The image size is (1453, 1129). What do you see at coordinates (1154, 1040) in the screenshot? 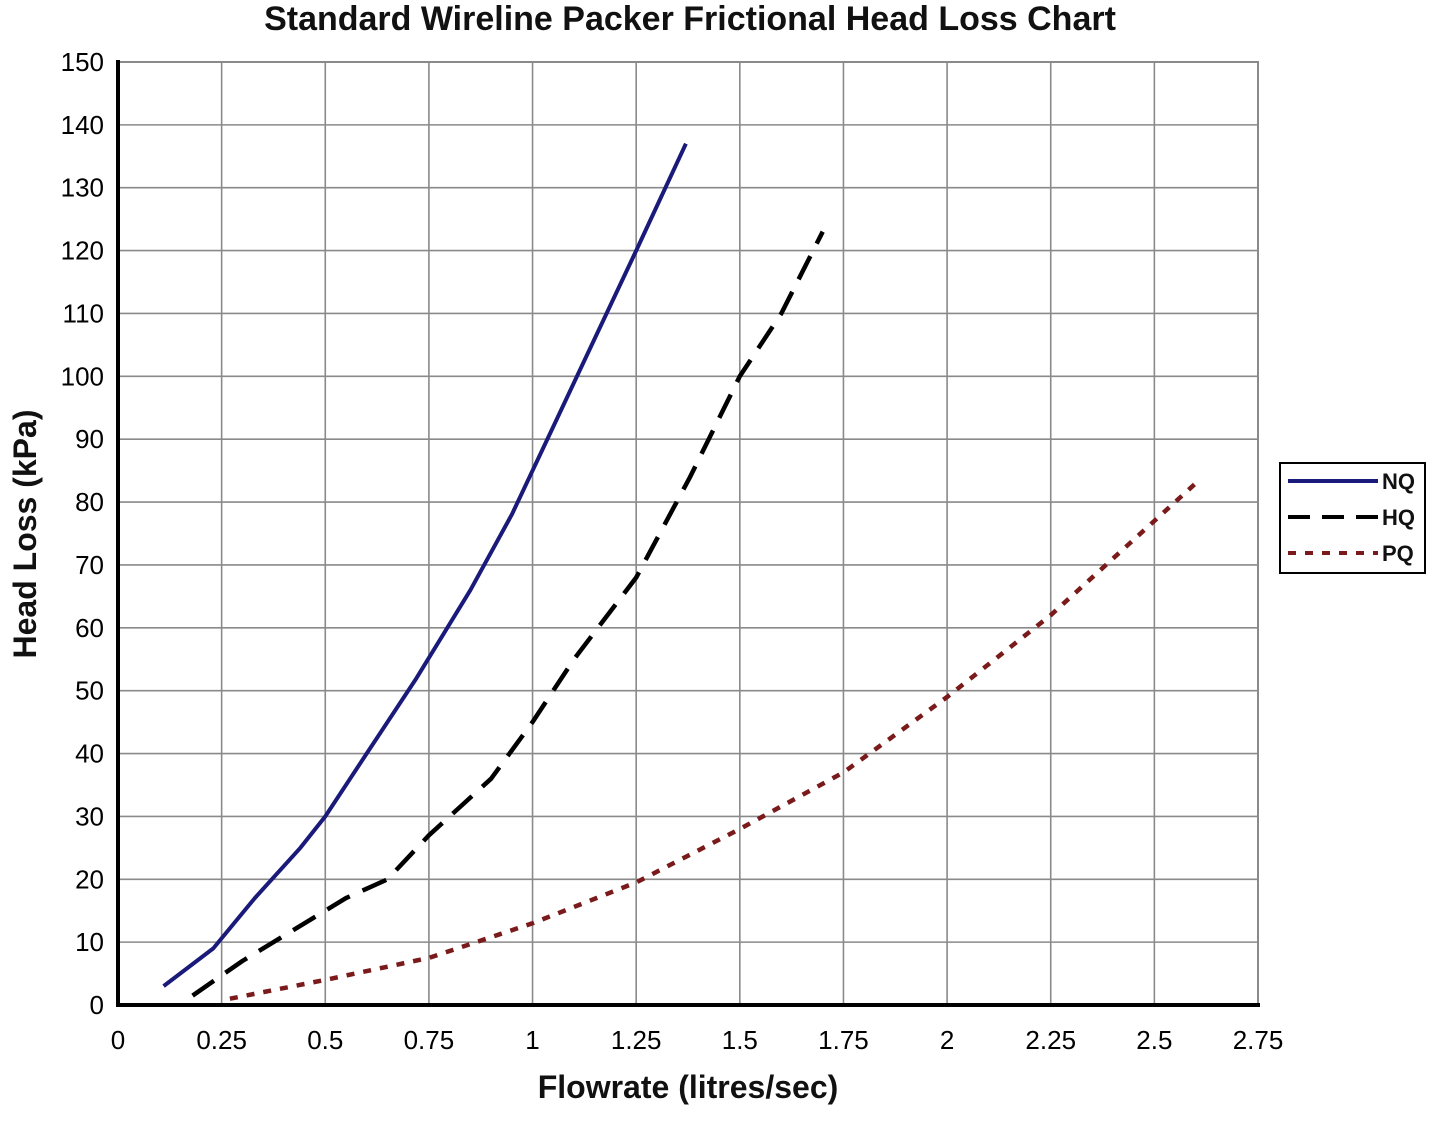
I see `x-tick-label: 2.5` at bounding box center [1154, 1040].